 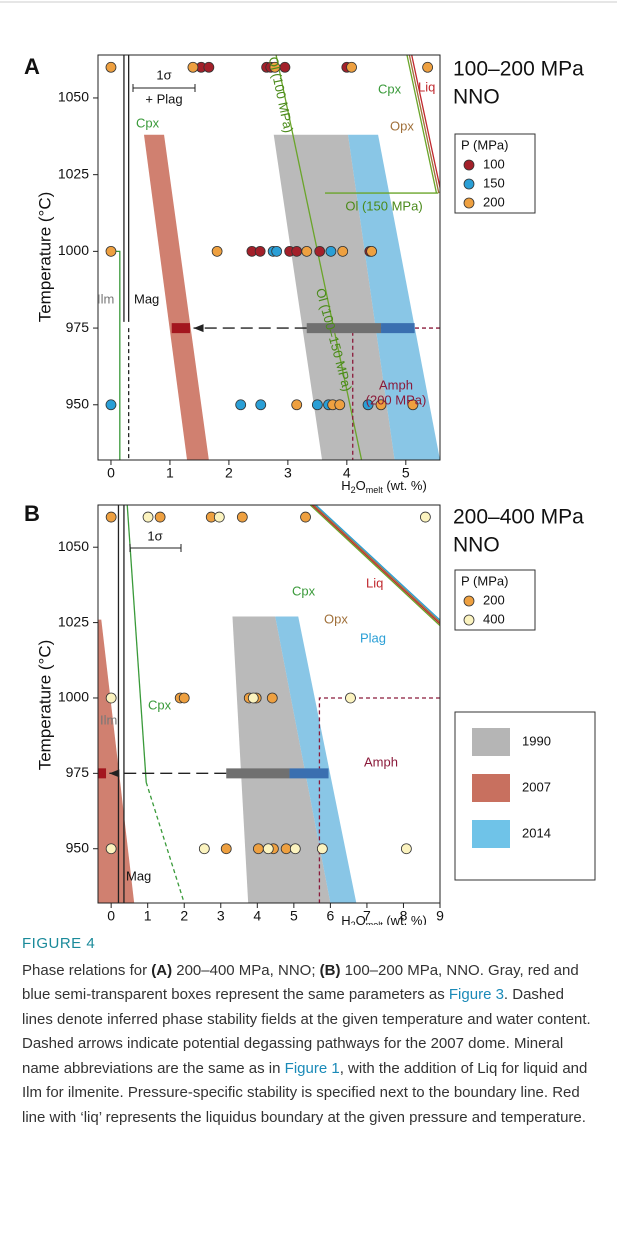 What do you see at coordinates (148, 122) in the screenshot?
I see `annotation: Cpx` at bounding box center [148, 122].